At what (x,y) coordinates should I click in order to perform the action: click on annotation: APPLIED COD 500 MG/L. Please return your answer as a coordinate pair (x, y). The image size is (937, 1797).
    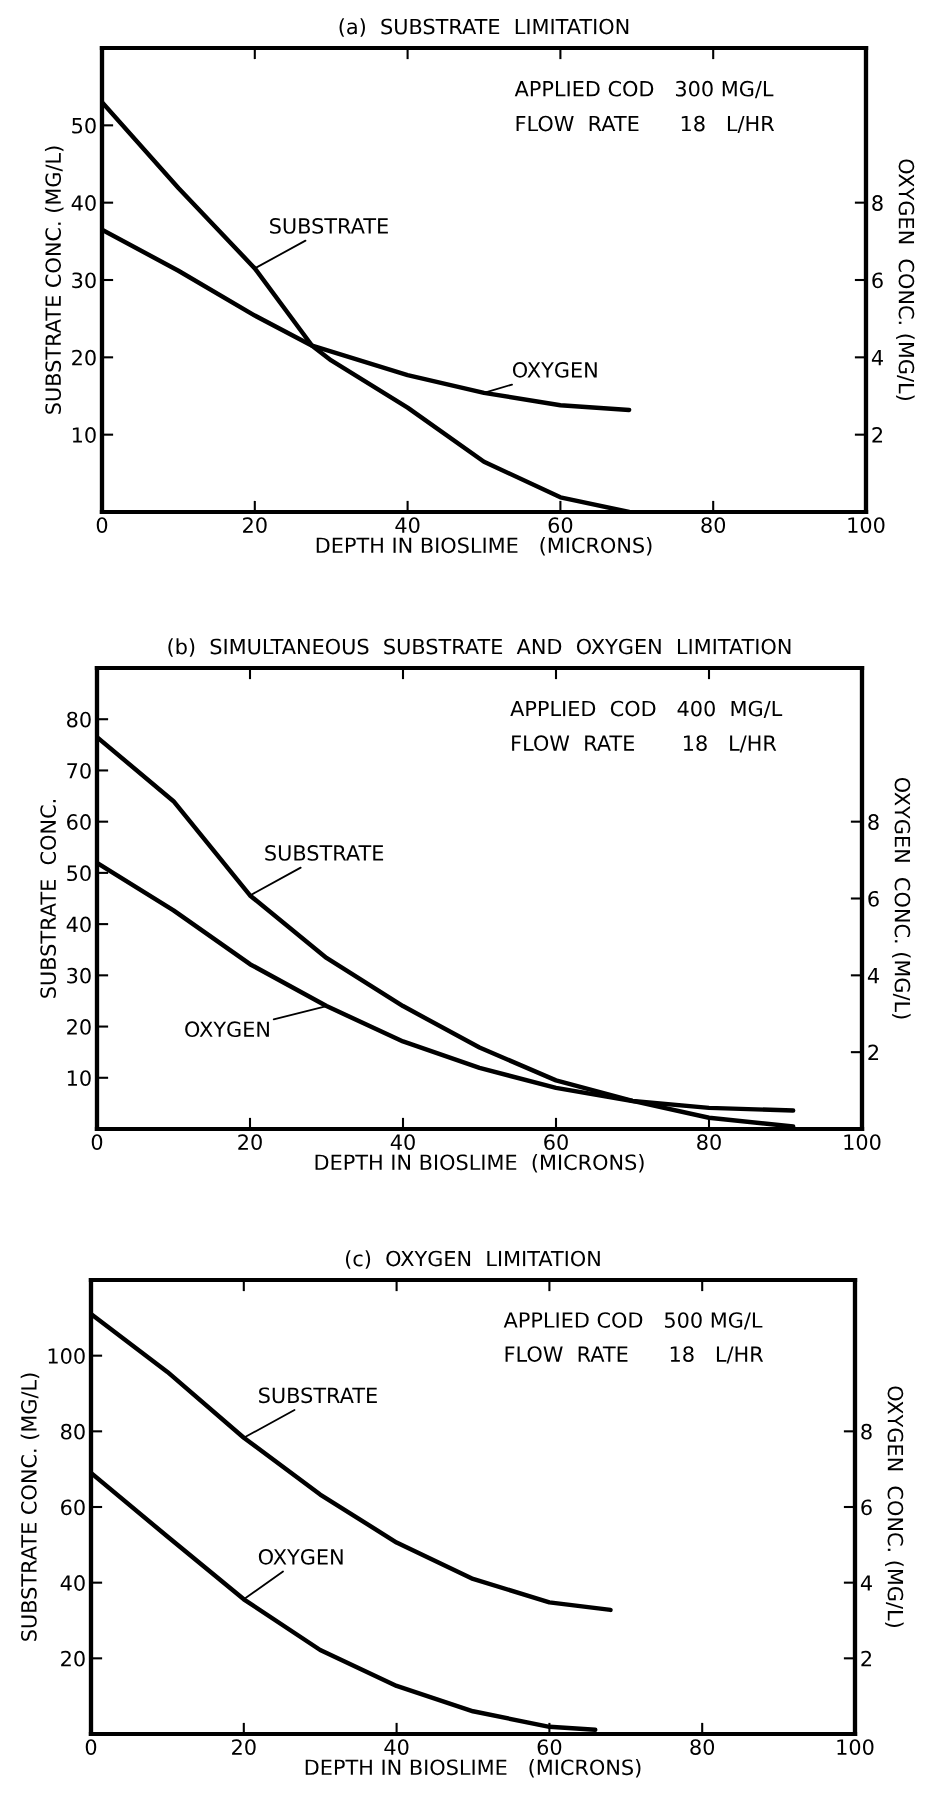
    Looking at the image, I should click on (633, 1321).